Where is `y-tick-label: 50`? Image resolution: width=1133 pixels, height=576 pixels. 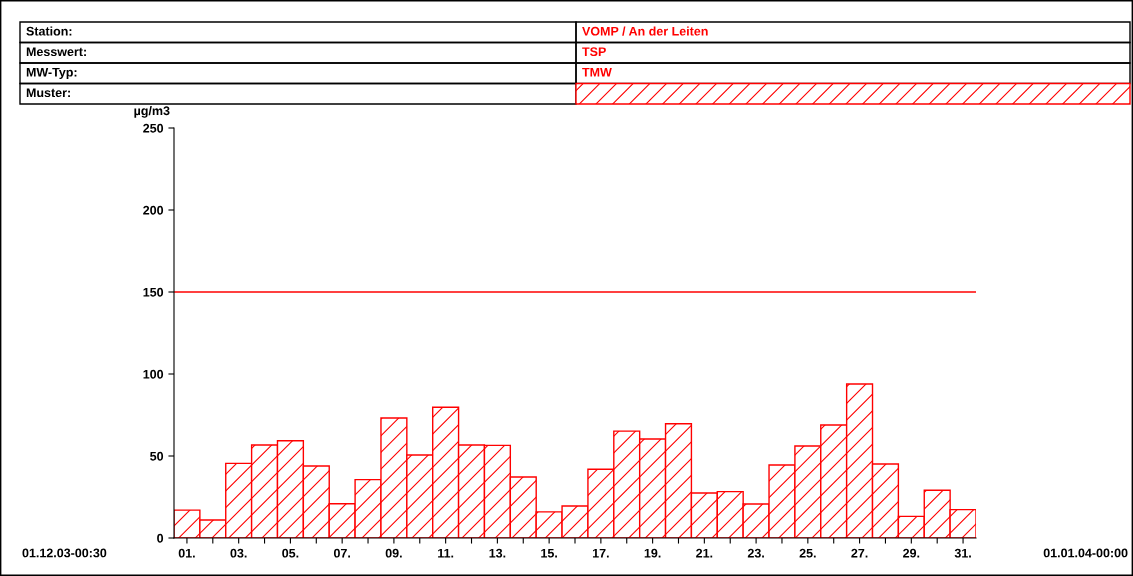 y-tick-label: 50 is located at coordinates (157, 456).